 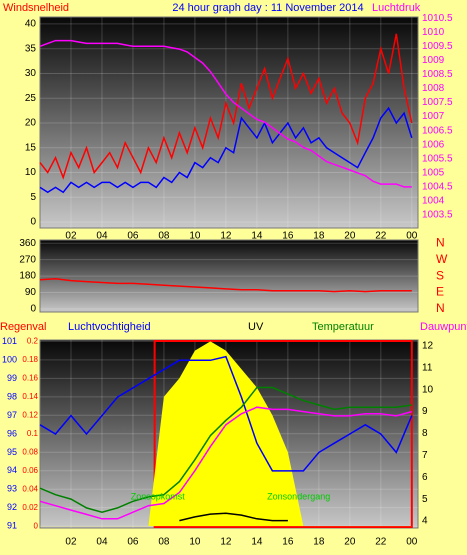 What do you see at coordinates (31, 73) in the screenshot?
I see `y-tick-label: 30` at bounding box center [31, 73].